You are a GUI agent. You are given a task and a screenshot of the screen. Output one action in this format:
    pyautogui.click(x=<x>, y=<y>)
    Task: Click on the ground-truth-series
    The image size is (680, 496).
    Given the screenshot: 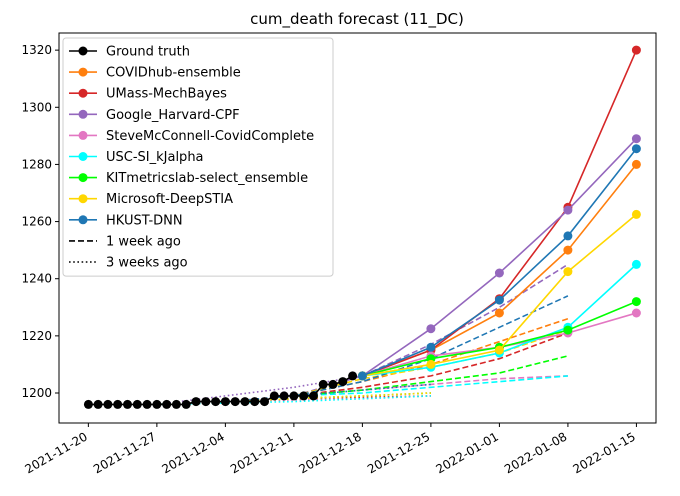 What is the action you would take?
    pyautogui.click(x=220, y=390)
    